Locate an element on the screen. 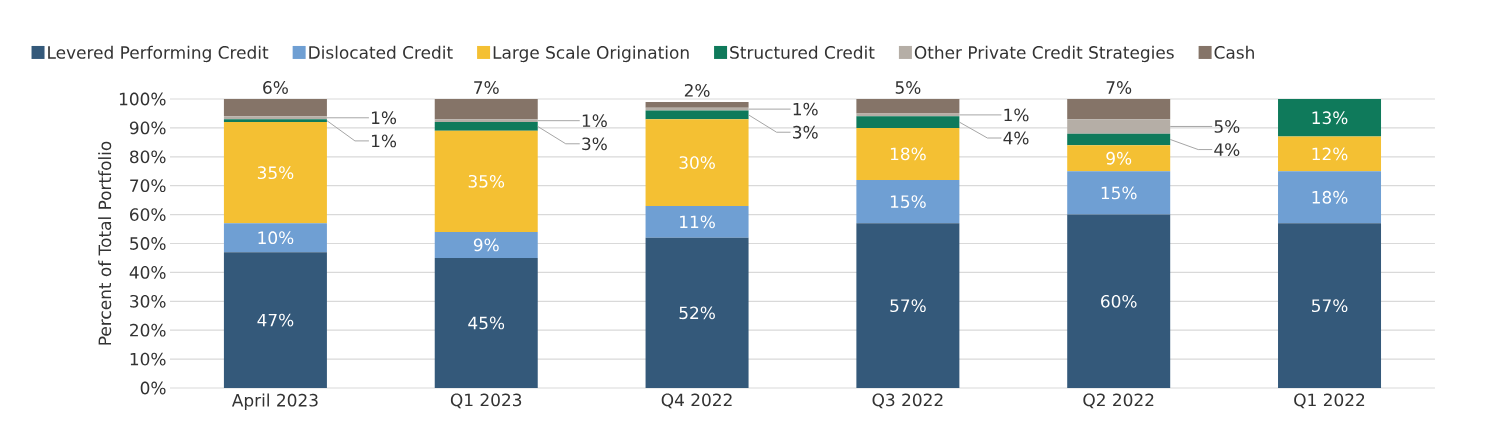 Image resolution: width=1494 pixels, height=432 pixels. data-label: 12% is located at coordinates (1330, 154).